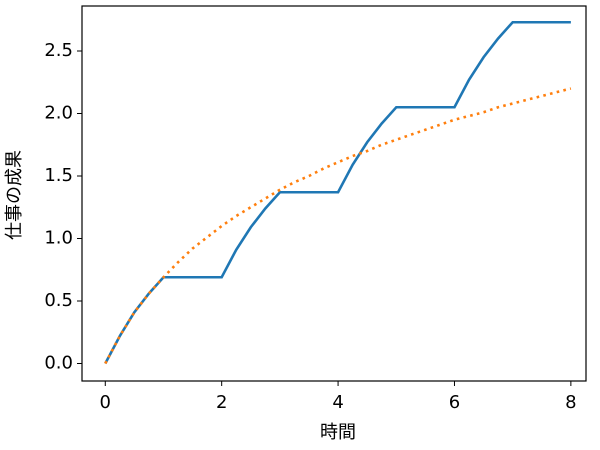  What do you see at coordinates (570, 402) in the screenshot?
I see `x-tick-label: 8` at bounding box center [570, 402].